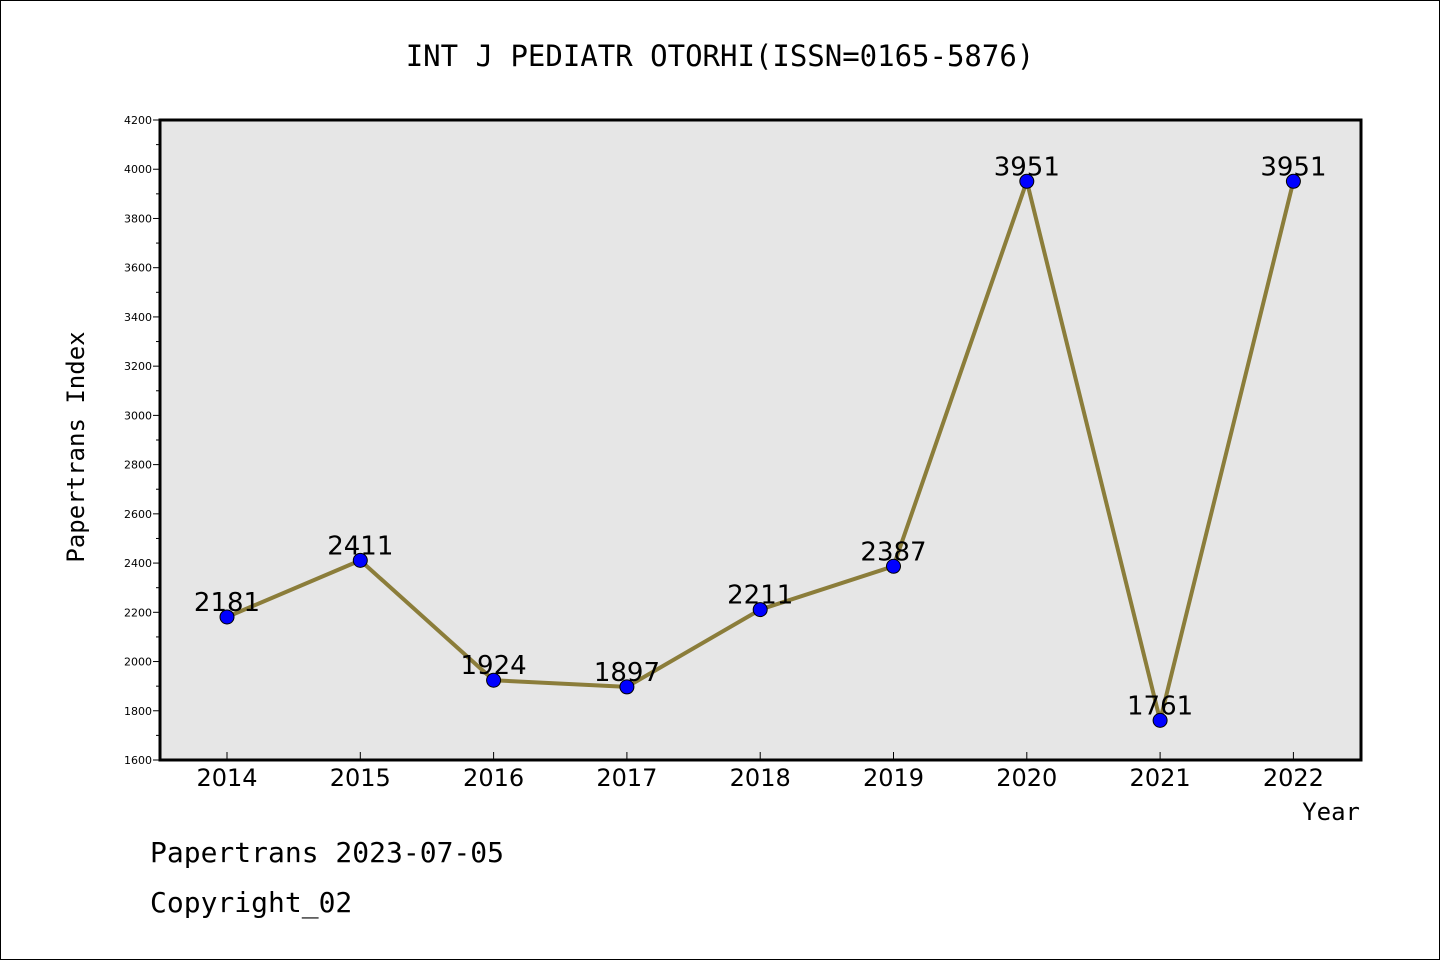 Image resolution: width=1440 pixels, height=960 pixels. What do you see at coordinates (138, 366) in the screenshot?
I see `y-tick-label: 3200` at bounding box center [138, 366].